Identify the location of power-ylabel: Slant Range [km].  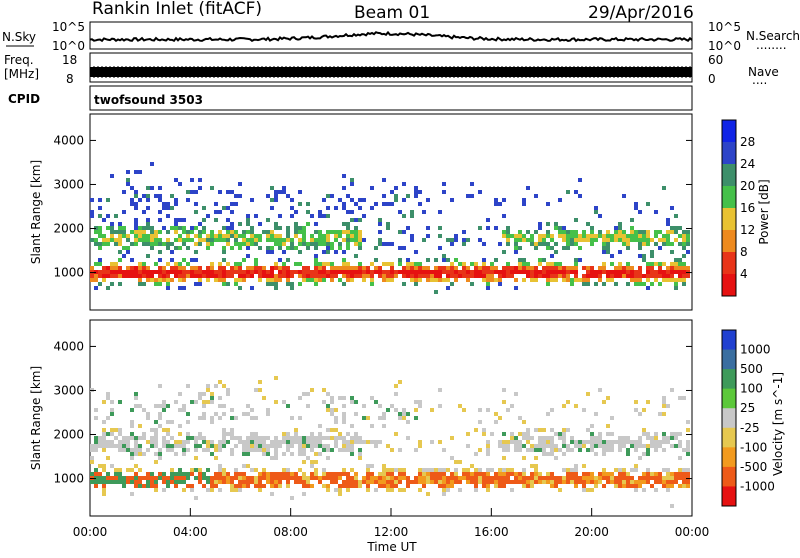
(36, 212).